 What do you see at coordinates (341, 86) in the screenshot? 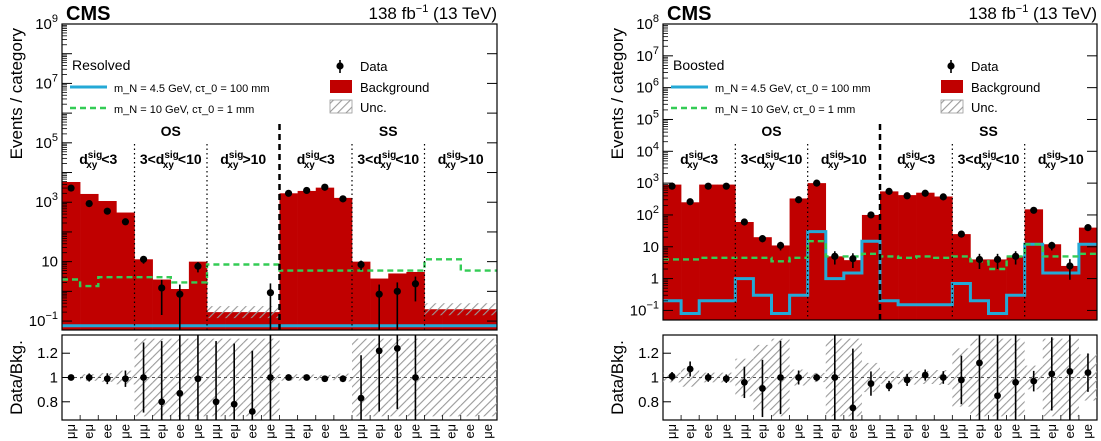
I see `legend-background-marker` at bounding box center [341, 86].